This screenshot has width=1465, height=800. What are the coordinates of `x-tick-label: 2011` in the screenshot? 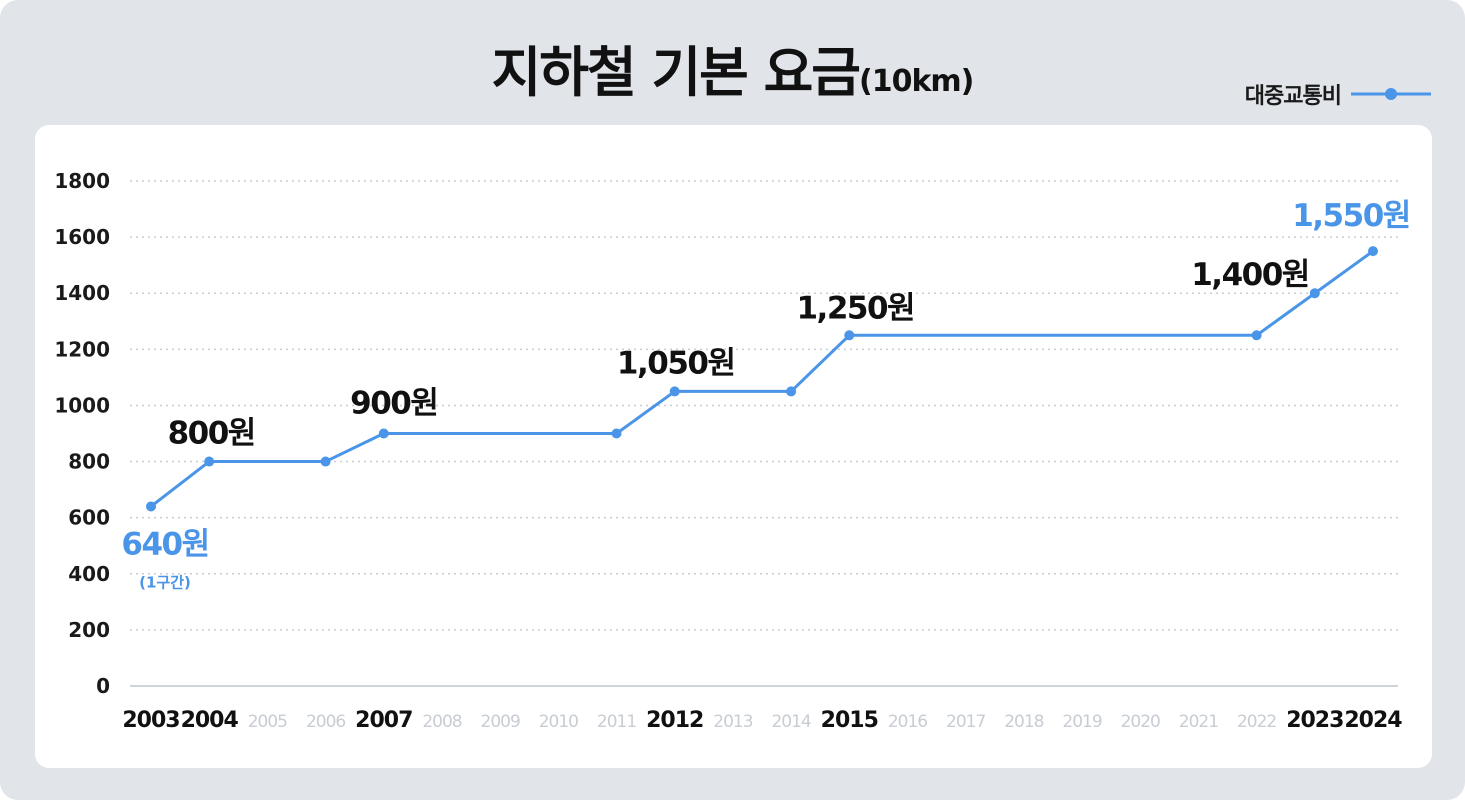 It's located at (616, 722).